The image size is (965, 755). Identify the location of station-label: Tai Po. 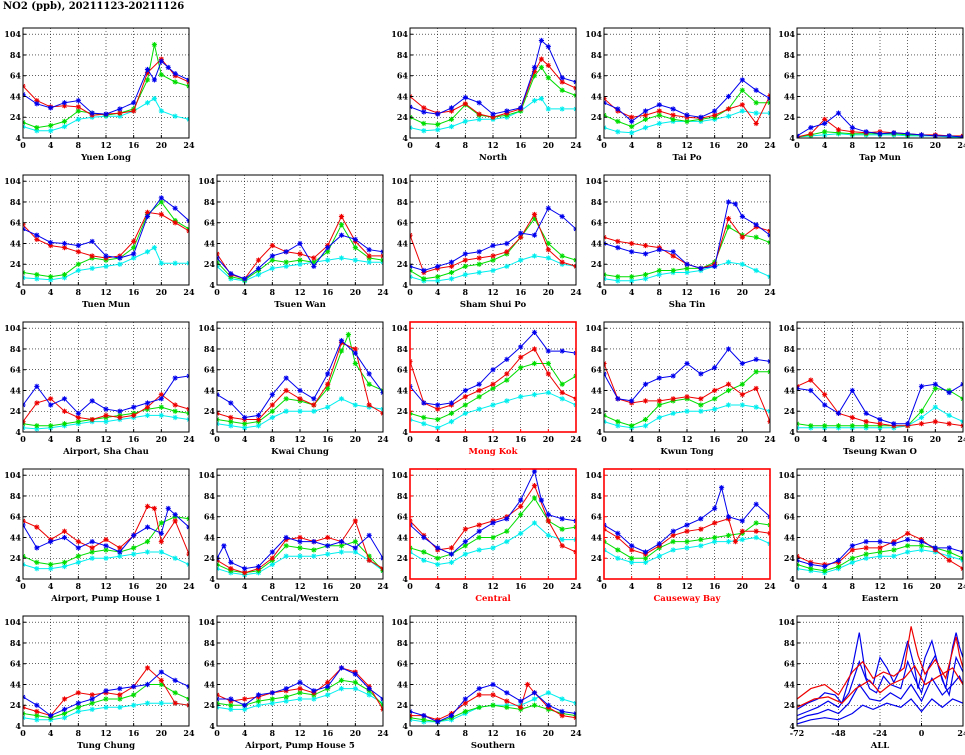
(686, 158).